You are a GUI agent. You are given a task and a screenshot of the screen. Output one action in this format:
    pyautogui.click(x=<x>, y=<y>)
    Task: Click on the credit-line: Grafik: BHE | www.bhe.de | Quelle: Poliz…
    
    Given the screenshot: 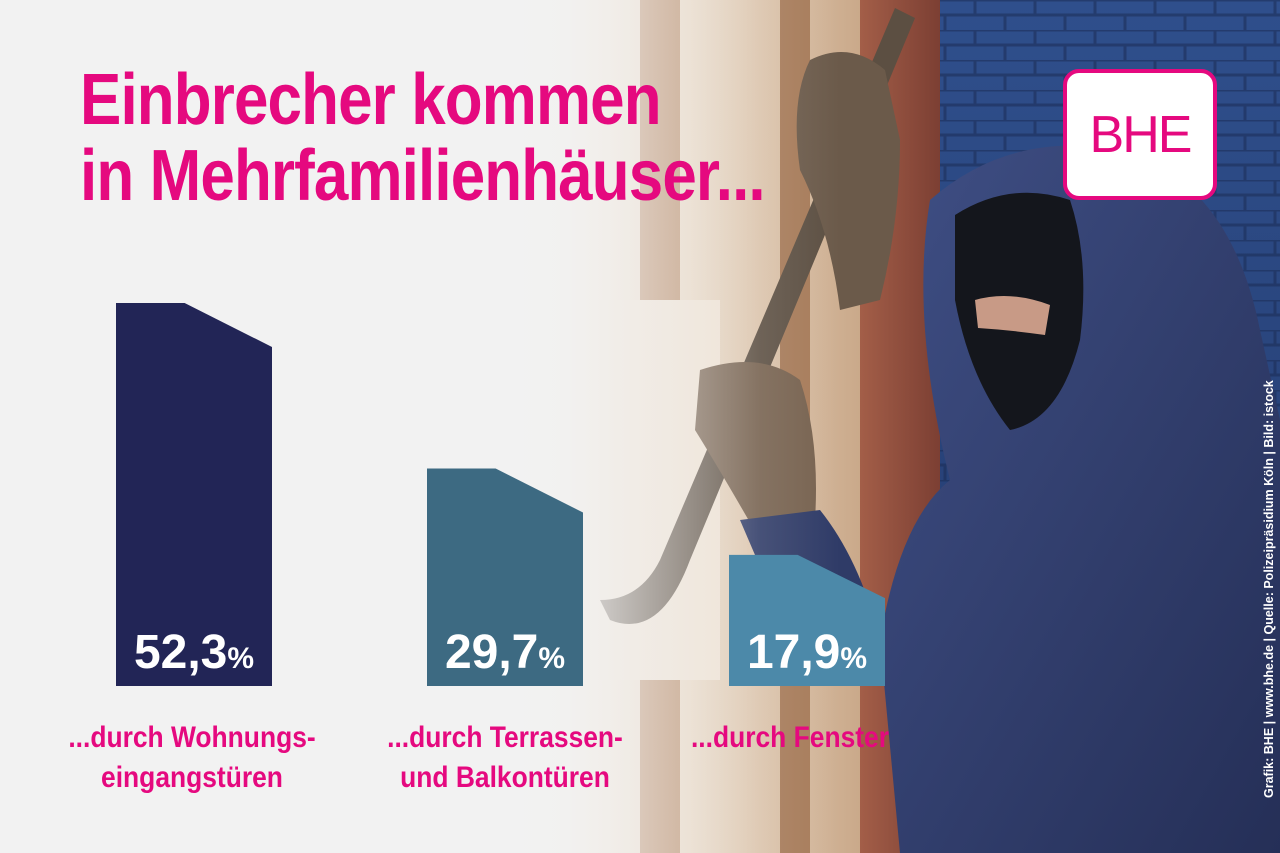 What is the action you would take?
    pyautogui.click(x=1269, y=589)
    